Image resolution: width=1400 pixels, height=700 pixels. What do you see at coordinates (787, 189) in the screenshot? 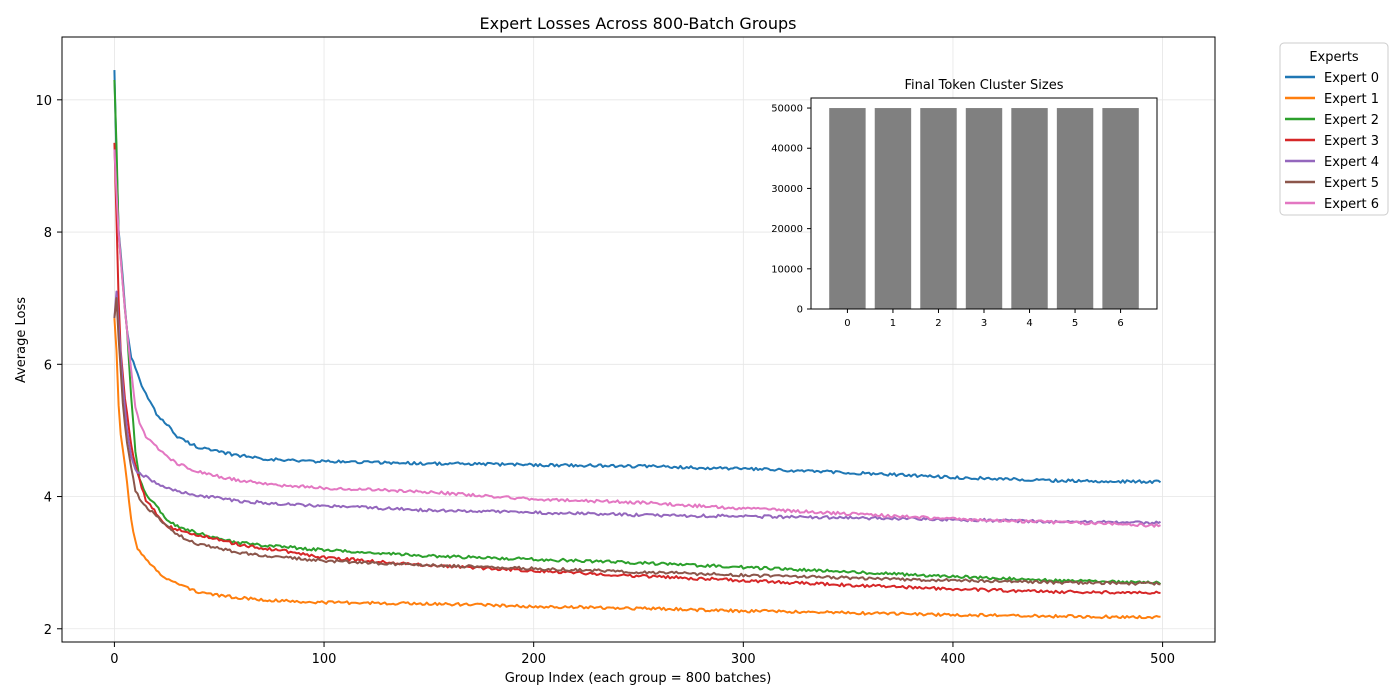
I see `inset-y-tick-label: 30000` at bounding box center [787, 189].